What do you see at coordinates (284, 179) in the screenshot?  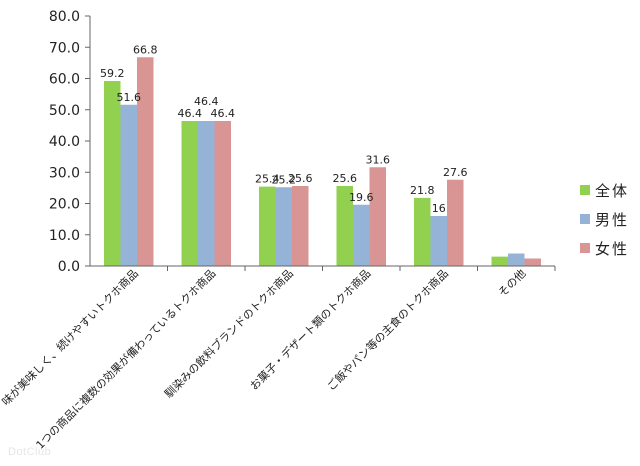 I see `data-label: 25.2` at bounding box center [284, 179].